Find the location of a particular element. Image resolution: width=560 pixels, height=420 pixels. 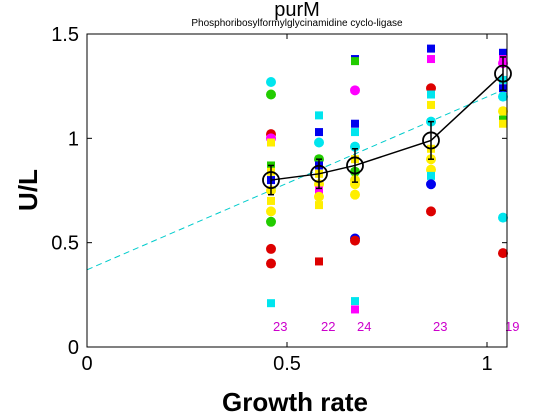

chart-title: purM is located at coordinates (297, 10).